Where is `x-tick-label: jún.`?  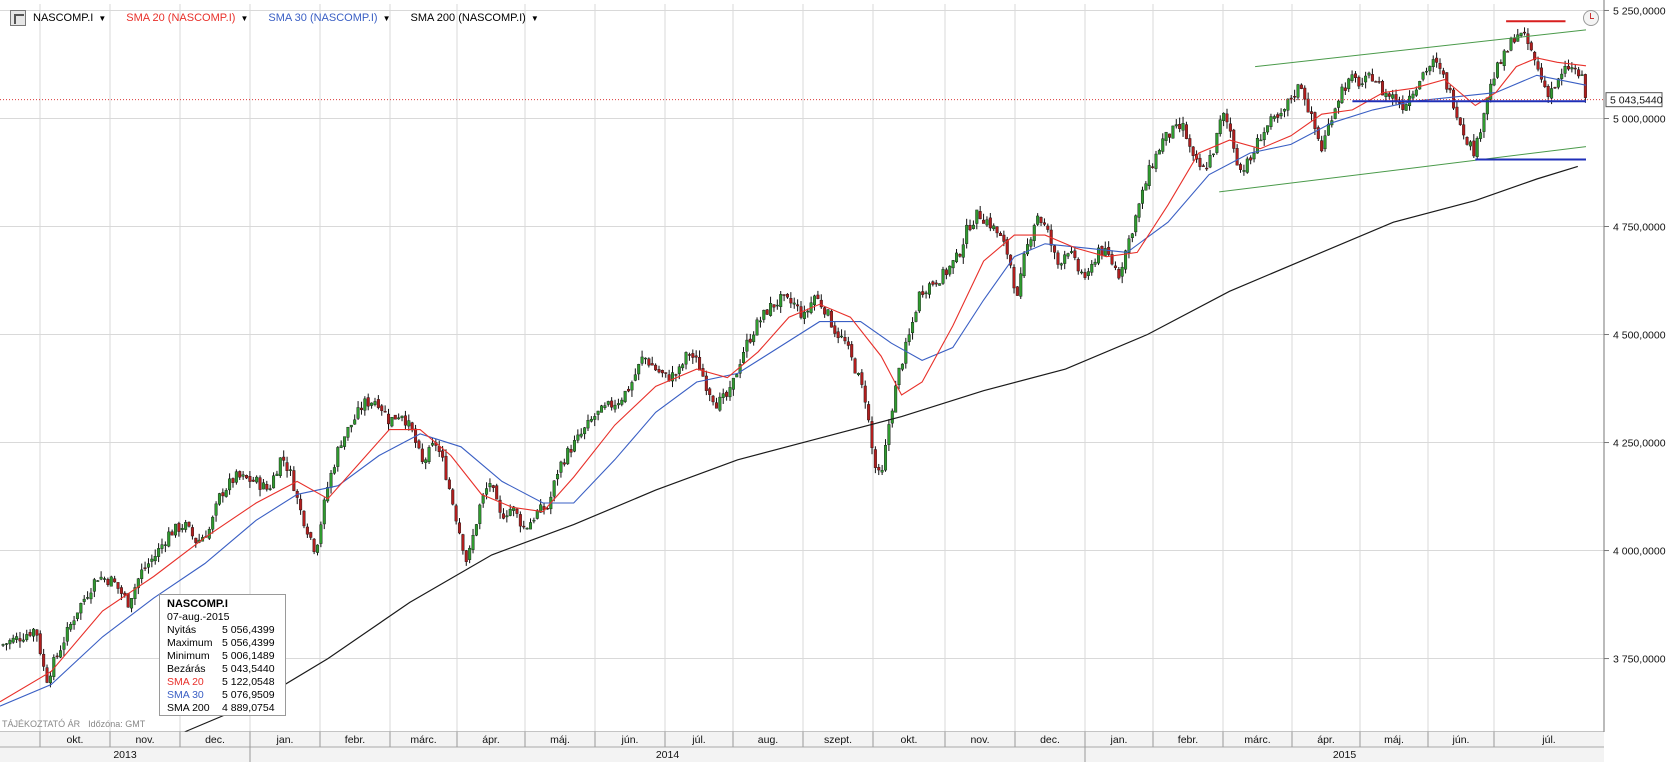
x-tick-label: jún. is located at coordinates (630, 740).